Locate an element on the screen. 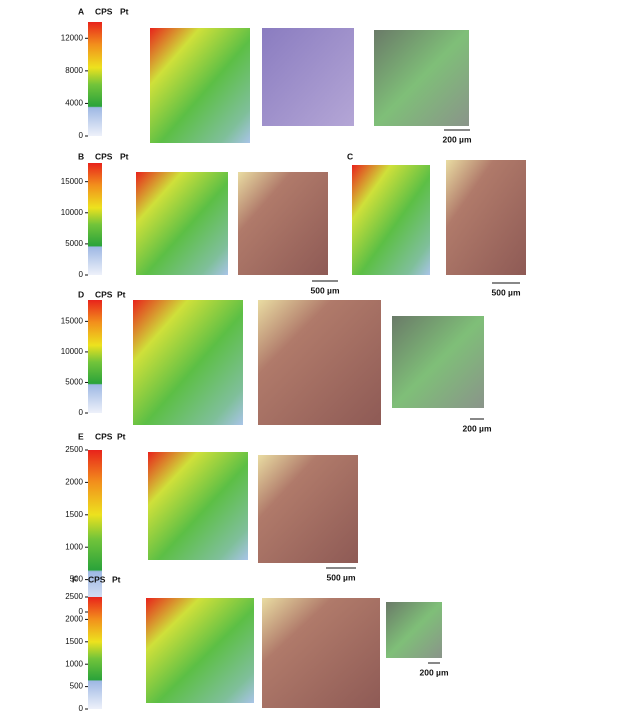 This screenshot has width=625, height=713. image-histoA is located at coordinates (308, 77).